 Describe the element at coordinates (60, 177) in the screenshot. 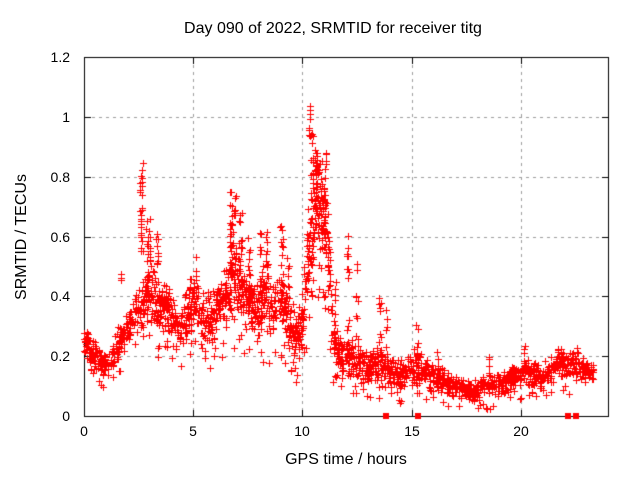

I see `y-tick-label: 0.8` at that location.